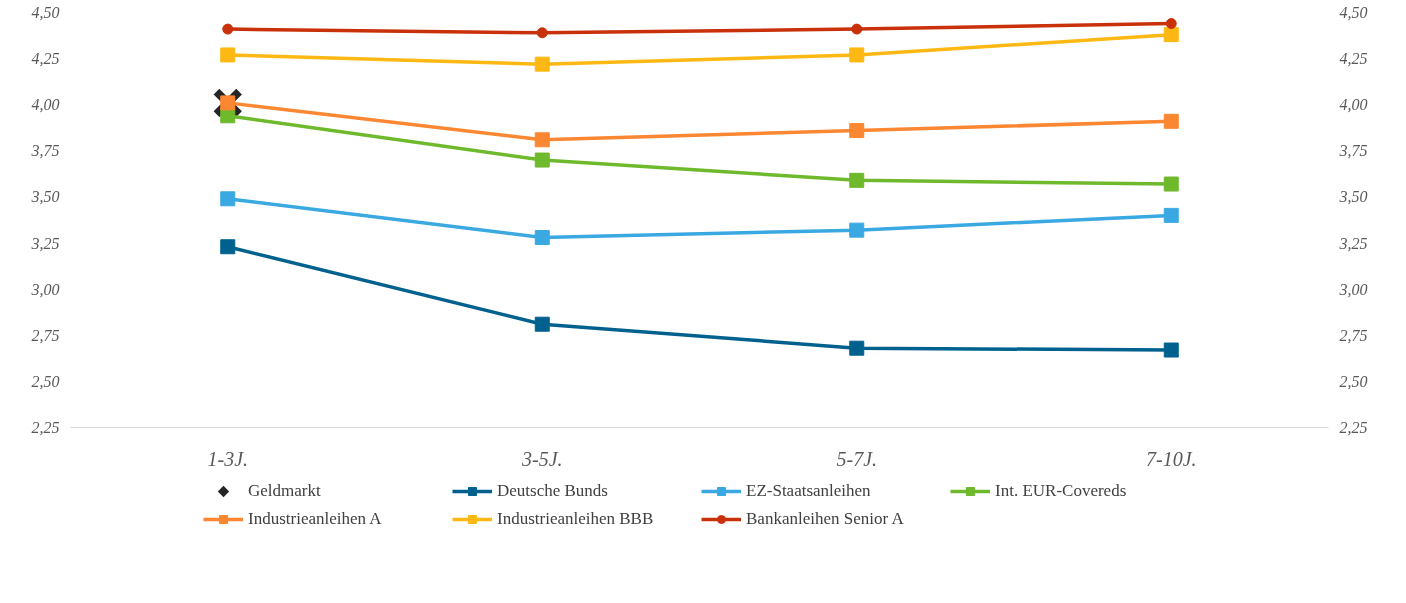 This screenshot has width=1406, height=603. I want to click on x-tick-label: 7-10J., so click(1171, 458).